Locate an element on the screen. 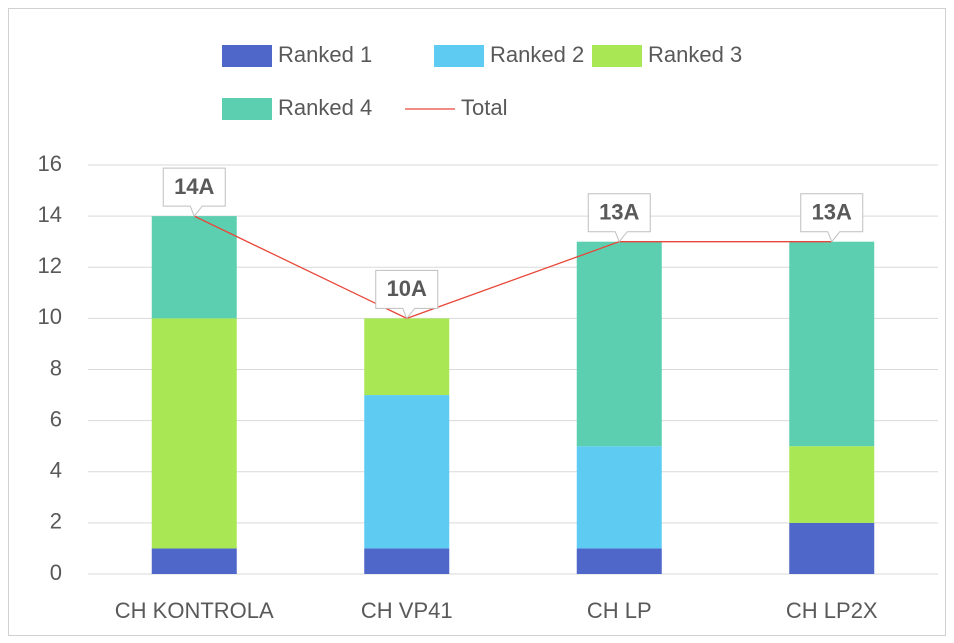 This screenshot has height=643, width=954. y-tick-label: 0 is located at coordinates (56, 572).